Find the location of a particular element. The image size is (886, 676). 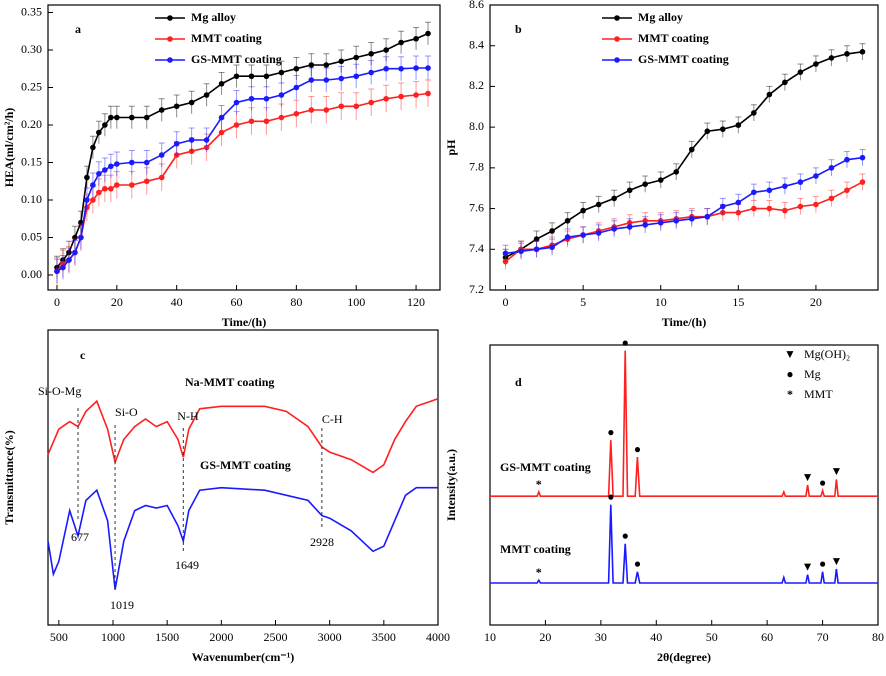

x-axis-label: Time/(h) is located at coordinates (244, 322).